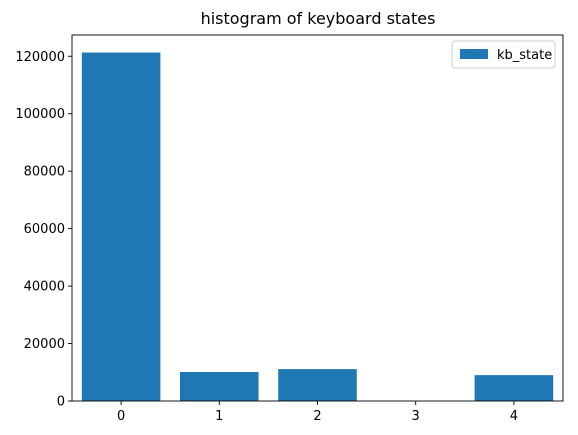 The width and height of the screenshot is (578, 435). Describe the element at coordinates (317, 416) in the screenshot. I see `x-tick-label-2: 2` at that location.